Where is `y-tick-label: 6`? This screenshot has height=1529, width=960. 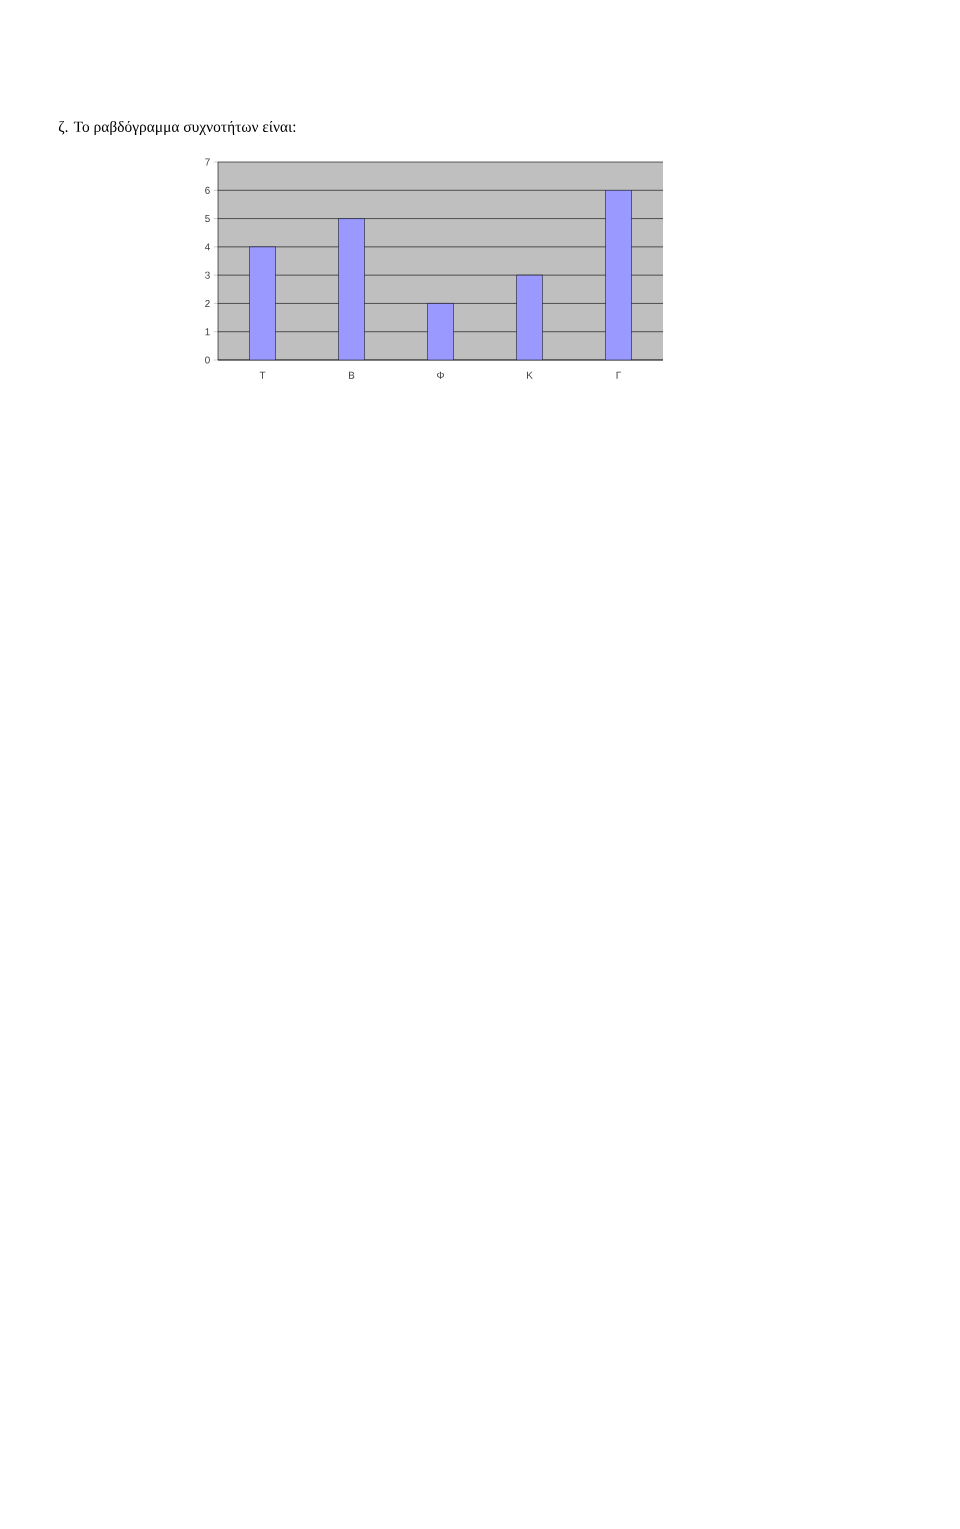 y-tick-label: 6 is located at coordinates (207, 190).